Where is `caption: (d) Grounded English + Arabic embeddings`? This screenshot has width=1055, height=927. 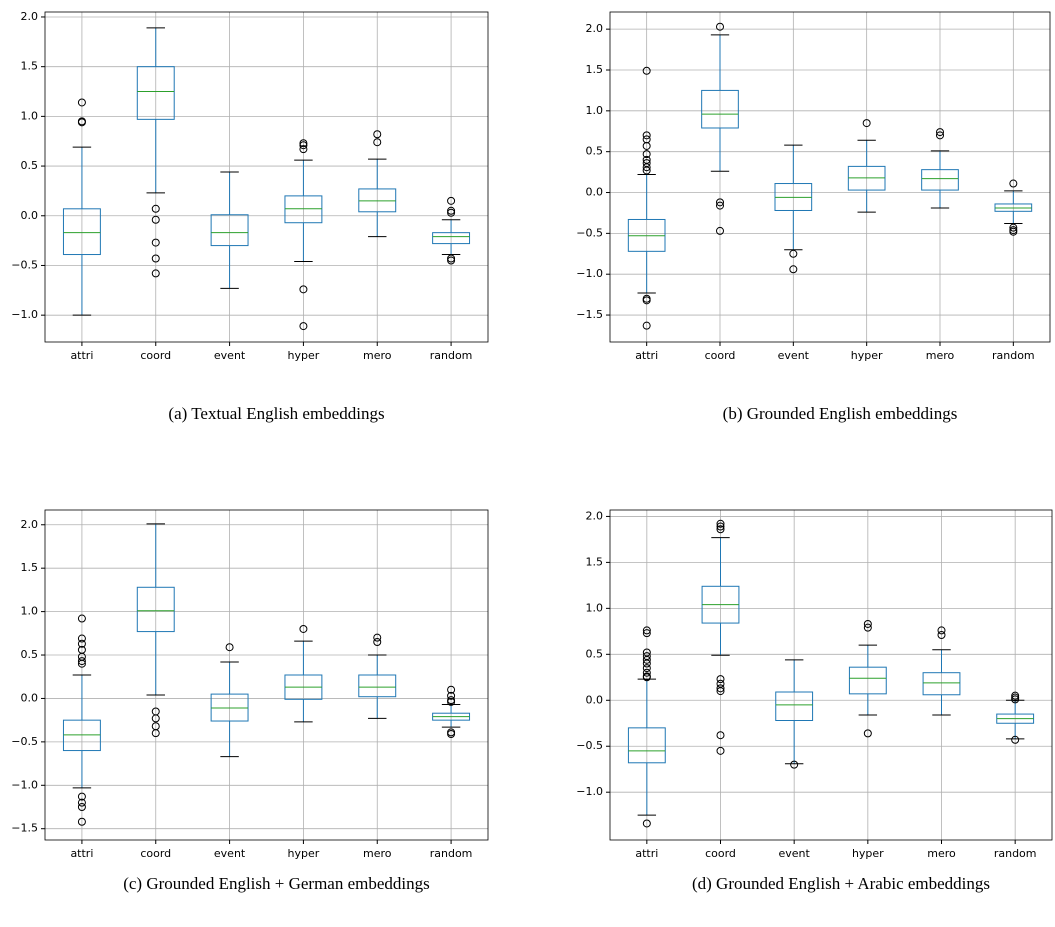 caption: (d) Grounded English + Arabic embeddings is located at coordinates (841, 883).